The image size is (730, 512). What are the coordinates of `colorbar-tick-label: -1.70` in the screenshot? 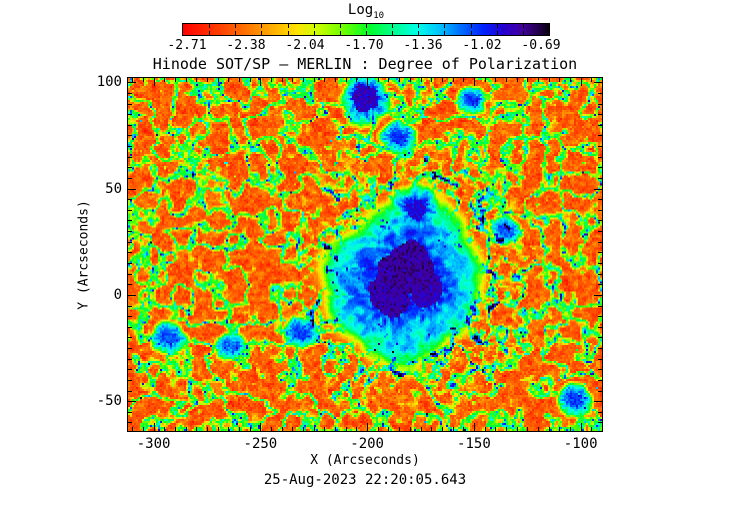 It's located at (364, 45).